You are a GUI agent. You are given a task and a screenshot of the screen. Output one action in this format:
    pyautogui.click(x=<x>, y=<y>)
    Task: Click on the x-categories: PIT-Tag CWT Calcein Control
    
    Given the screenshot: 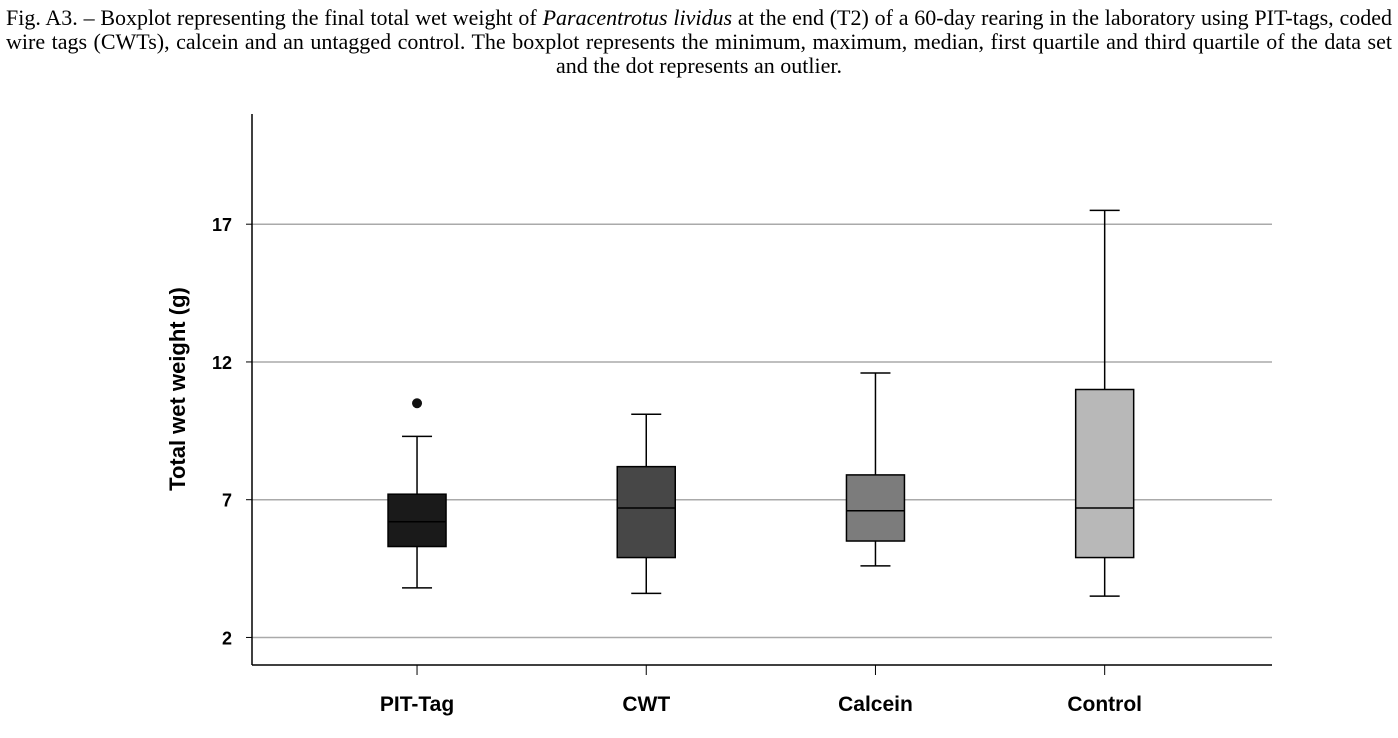 What is the action you would take?
    pyautogui.click(x=761, y=690)
    